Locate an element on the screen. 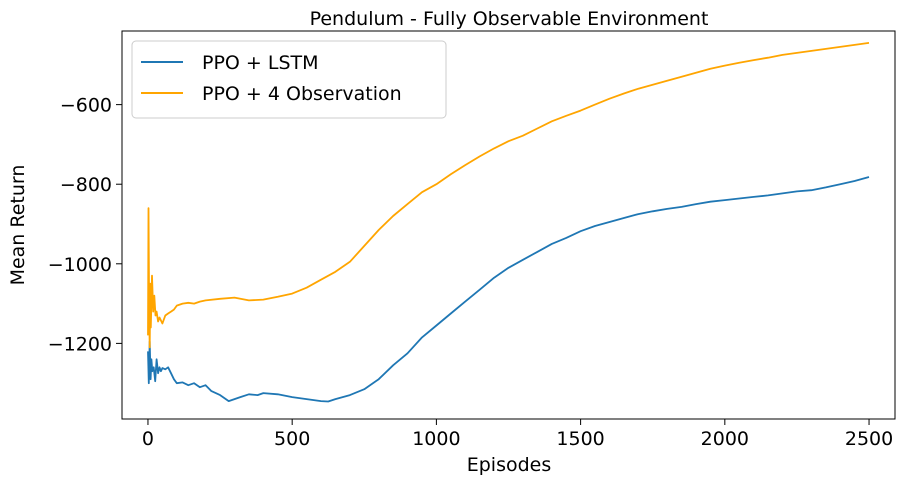 The height and width of the screenshot is (484, 905). x-tick-label: 2500 is located at coordinates (869, 439).